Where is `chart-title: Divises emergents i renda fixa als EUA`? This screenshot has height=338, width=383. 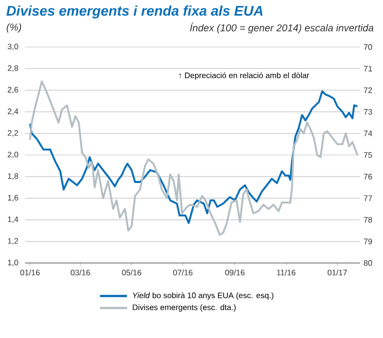 chart-title: Divises emergents i renda fixa als EUA is located at coordinates (134, 11).